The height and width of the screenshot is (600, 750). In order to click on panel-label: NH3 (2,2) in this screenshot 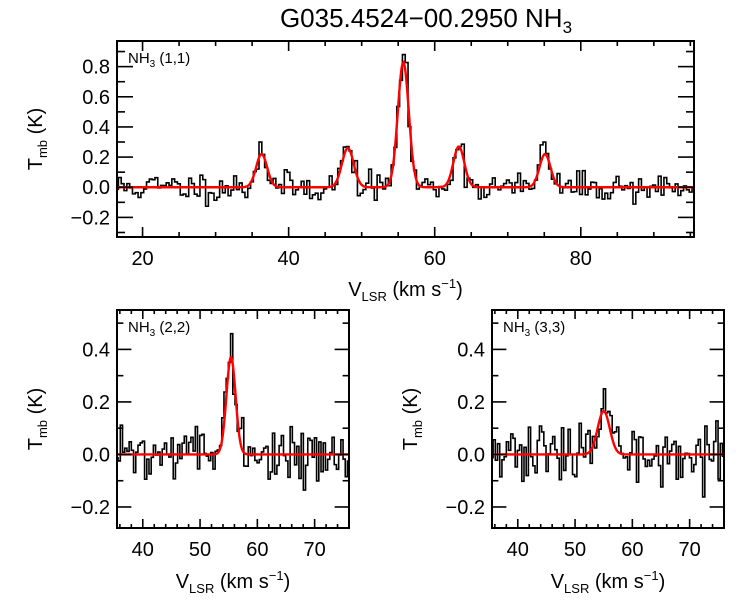, I will do `click(159, 329)`.